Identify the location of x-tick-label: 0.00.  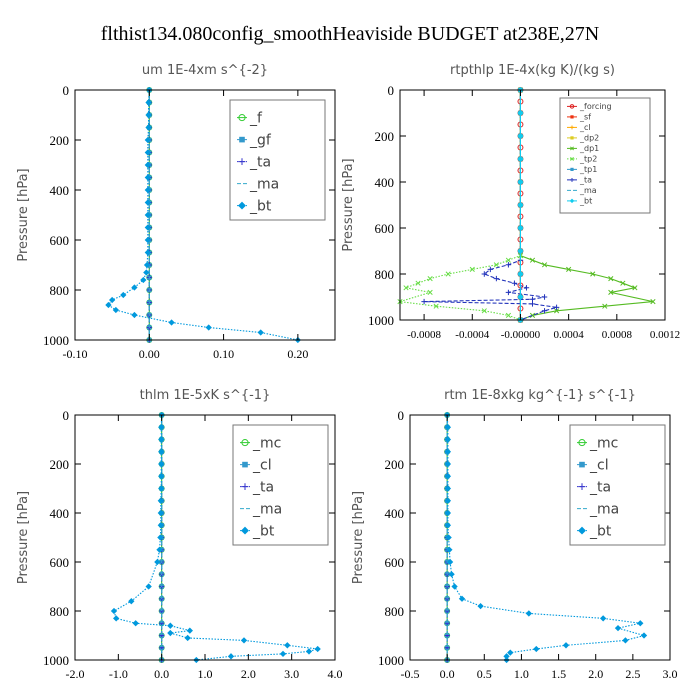
(149, 354).